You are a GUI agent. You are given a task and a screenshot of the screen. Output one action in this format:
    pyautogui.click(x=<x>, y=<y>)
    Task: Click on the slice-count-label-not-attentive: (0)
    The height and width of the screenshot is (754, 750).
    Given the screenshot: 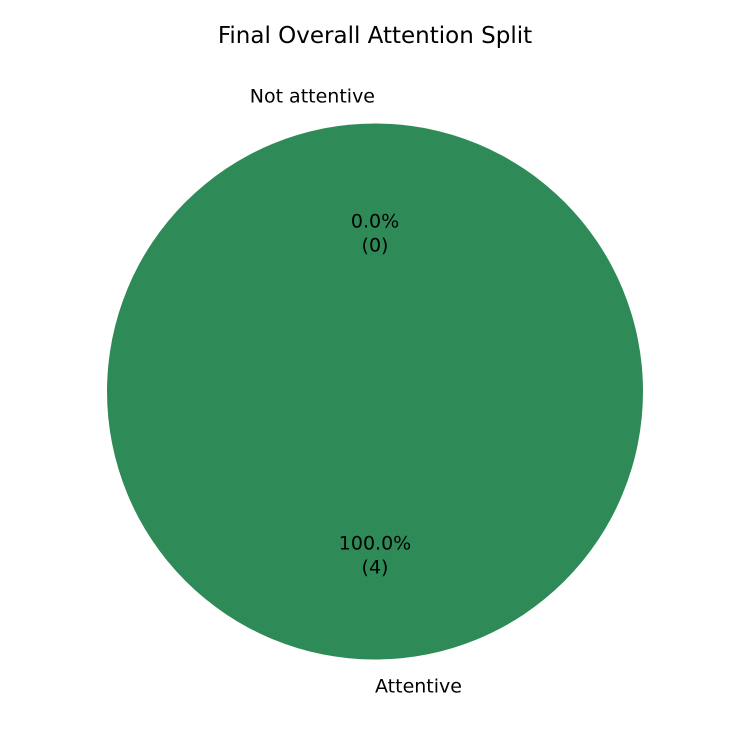 What is the action you would take?
    pyautogui.click(x=375, y=246)
    